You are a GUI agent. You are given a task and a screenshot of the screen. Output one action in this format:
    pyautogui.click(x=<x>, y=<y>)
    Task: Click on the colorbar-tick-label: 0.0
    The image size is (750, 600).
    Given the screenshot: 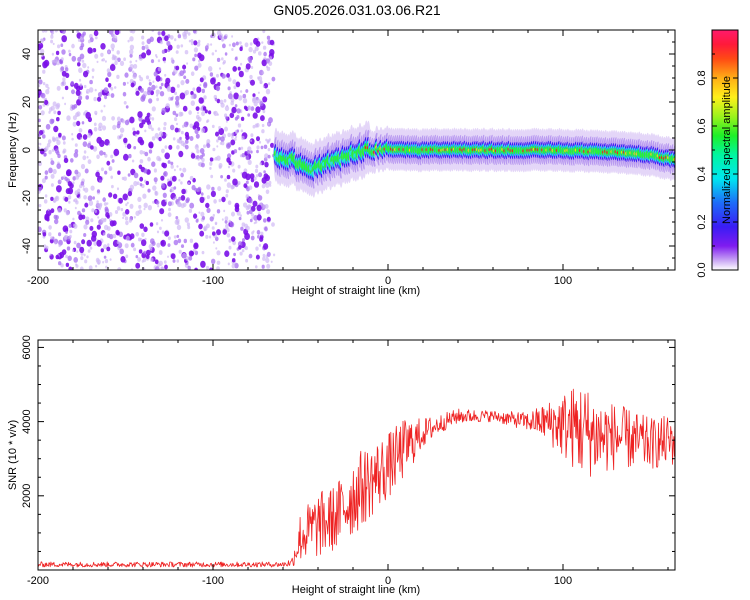 What is the action you would take?
    pyautogui.click(x=702, y=269)
    